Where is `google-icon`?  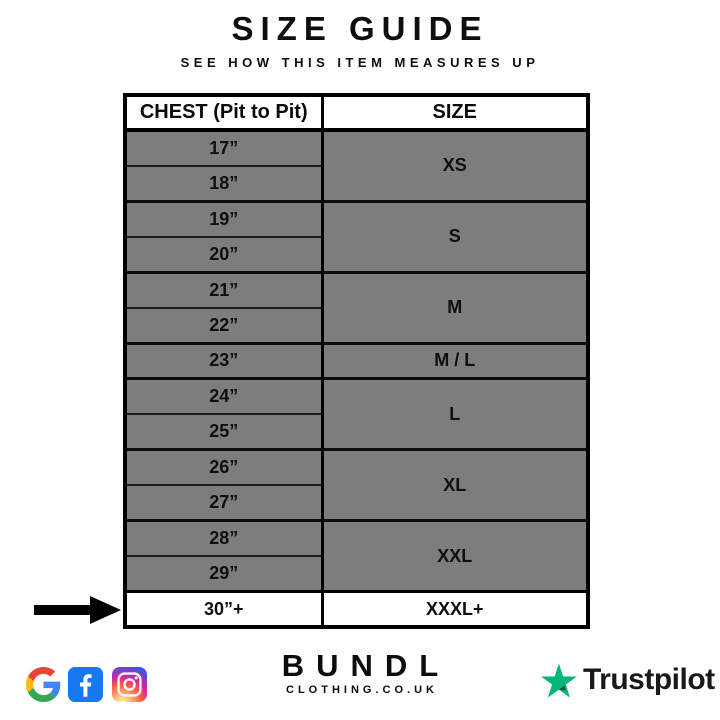
google-icon is located at coordinates (43, 684).